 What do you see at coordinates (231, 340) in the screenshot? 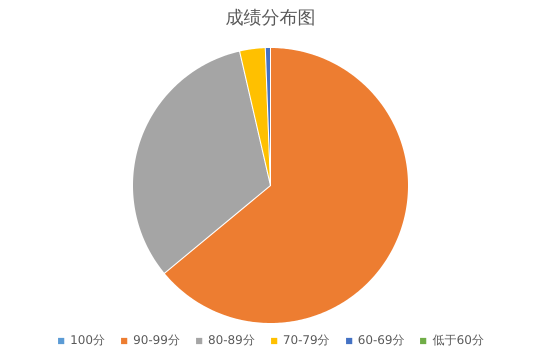
I see `legend-label: 80-89分` at bounding box center [231, 340].